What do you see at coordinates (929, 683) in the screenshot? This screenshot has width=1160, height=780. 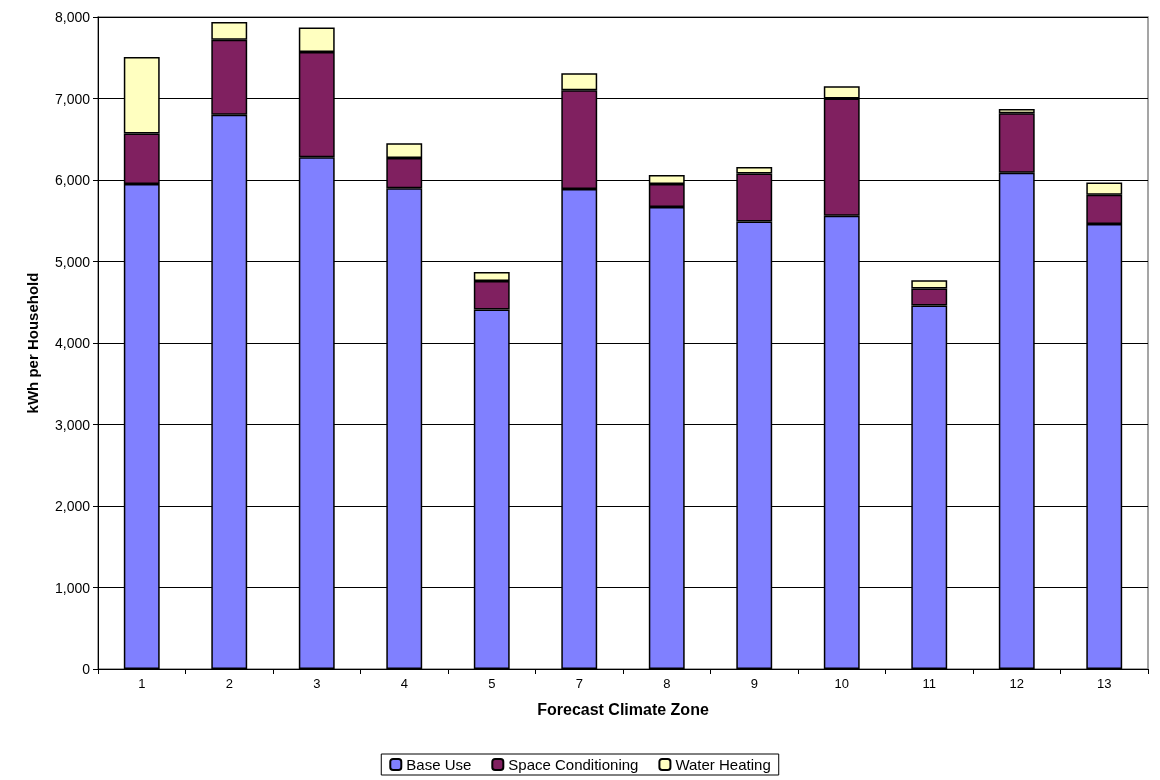 I see `x-tick-label: 11` at bounding box center [929, 683].